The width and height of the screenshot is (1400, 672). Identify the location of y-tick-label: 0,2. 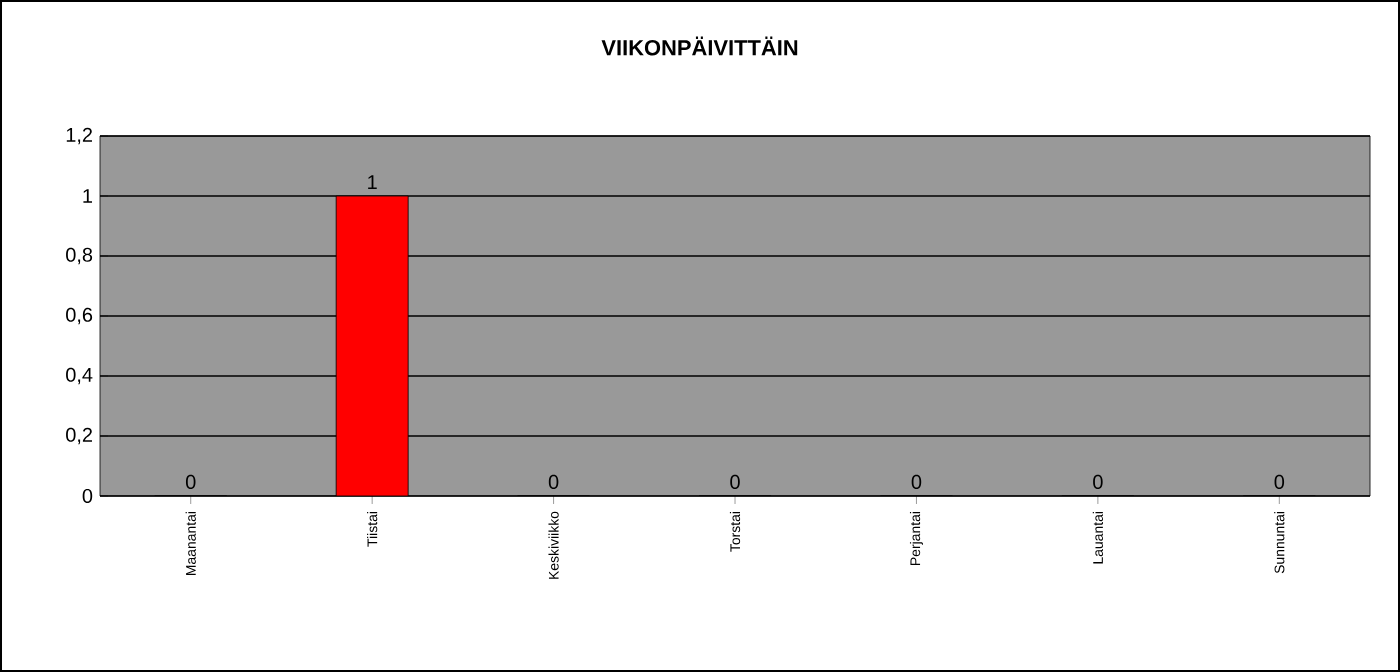
(79, 436).